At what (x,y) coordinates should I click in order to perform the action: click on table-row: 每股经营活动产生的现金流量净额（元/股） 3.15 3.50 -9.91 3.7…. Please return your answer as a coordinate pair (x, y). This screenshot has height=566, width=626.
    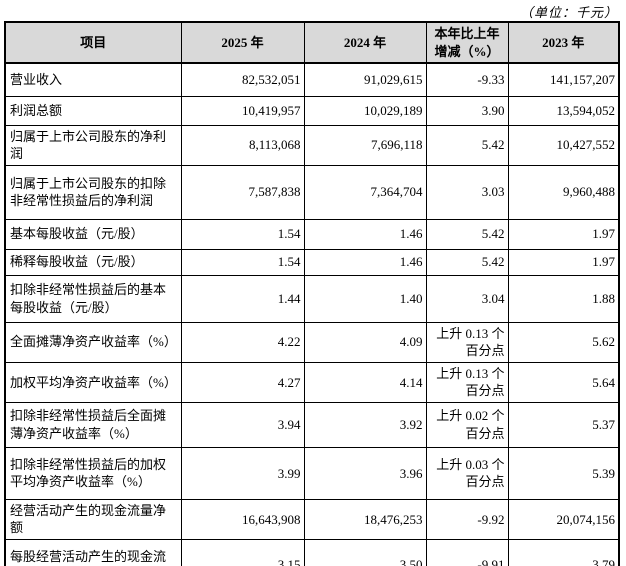
    Looking at the image, I should click on (312, 552).